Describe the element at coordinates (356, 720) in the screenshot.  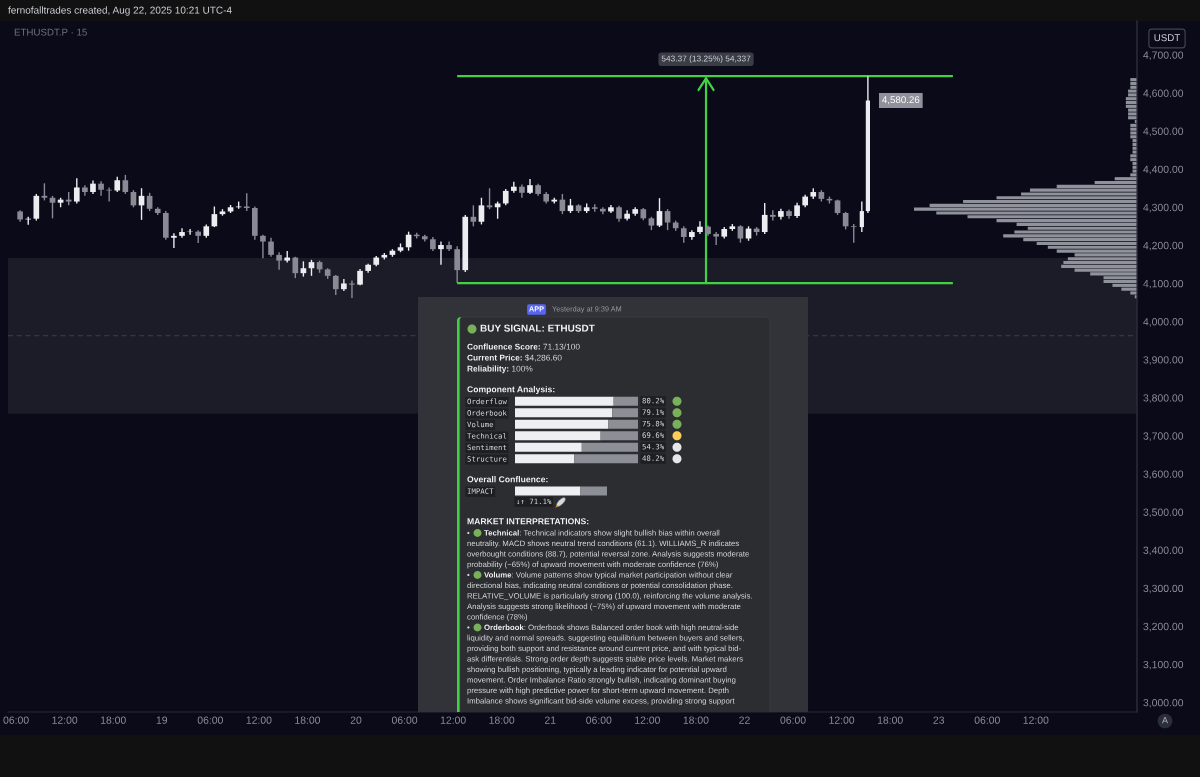
I see `x-tick-label: 20` at that location.